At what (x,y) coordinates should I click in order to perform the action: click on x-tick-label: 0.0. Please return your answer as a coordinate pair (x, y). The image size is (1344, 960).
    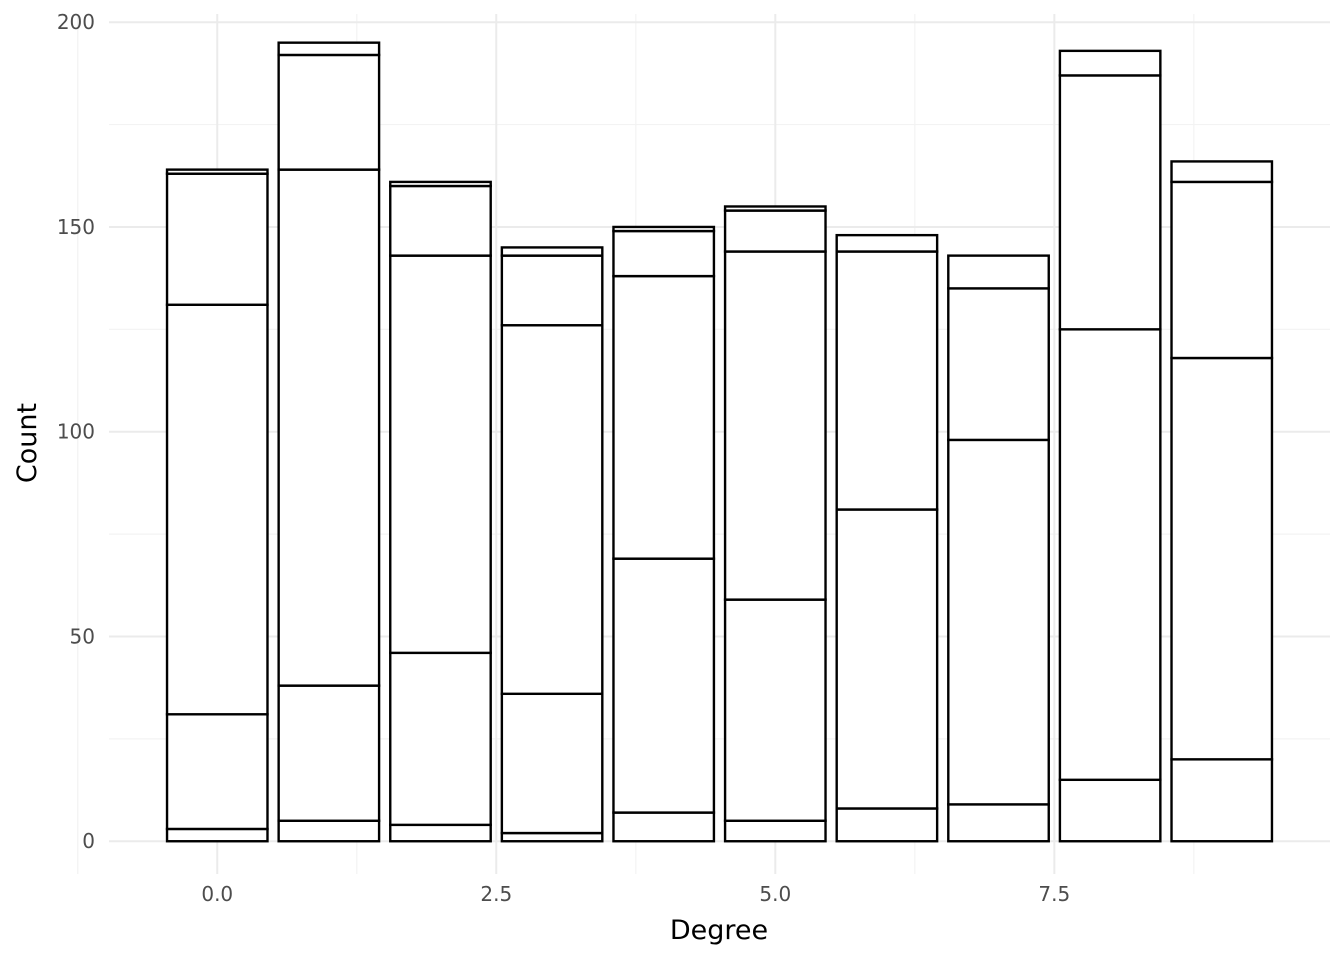
    Looking at the image, I should click on (217, 894).